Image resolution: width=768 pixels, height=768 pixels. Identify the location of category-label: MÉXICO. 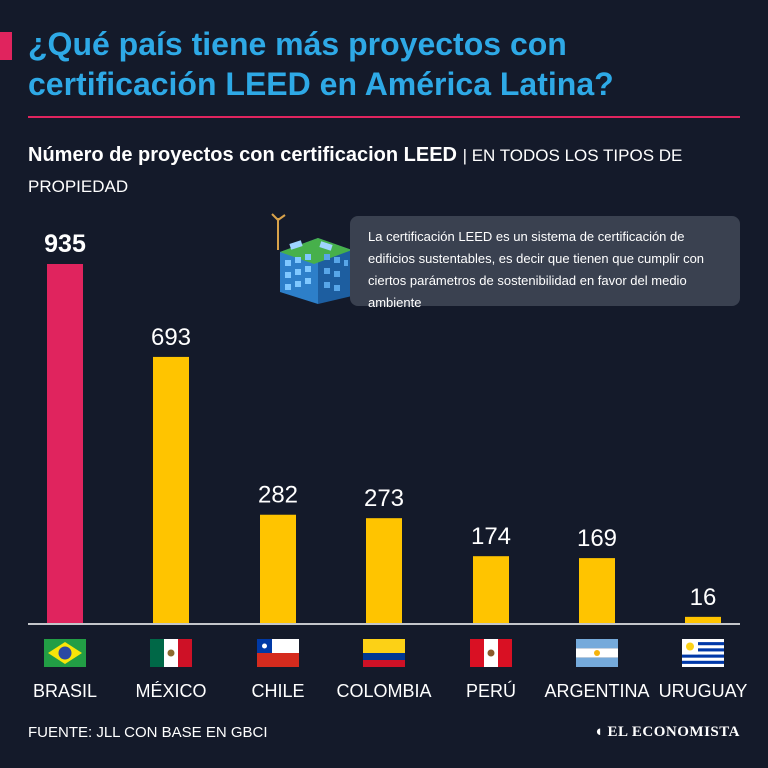
(170, 691).